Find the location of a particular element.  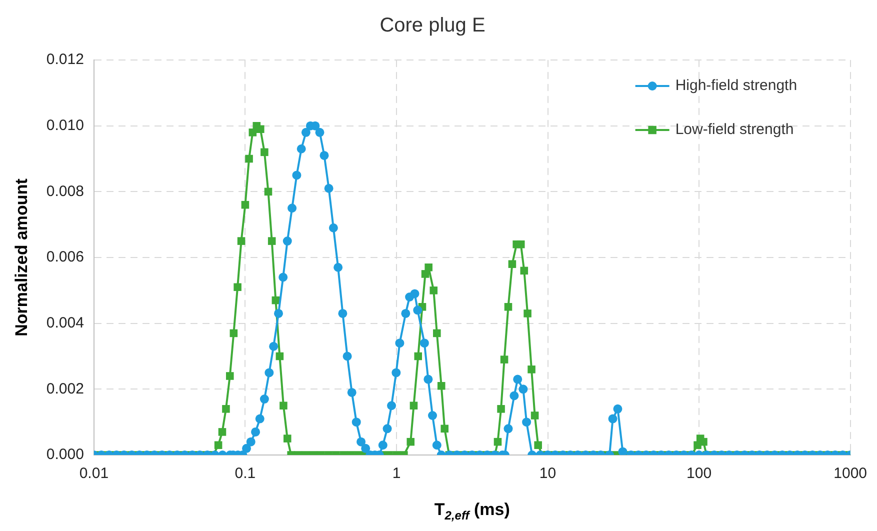

legend-label: High-field strength is located at coordinates (736, 85).